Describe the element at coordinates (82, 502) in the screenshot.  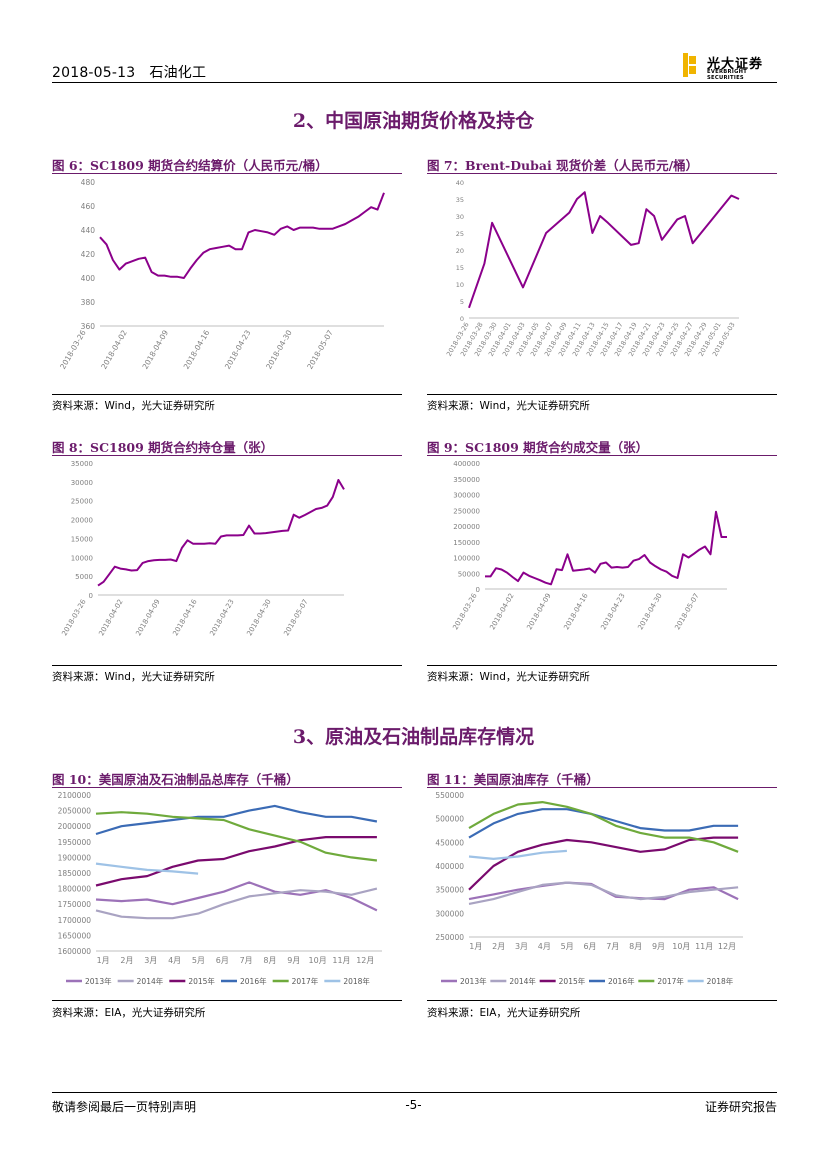
I see `y-tick-label: 25000` at that location.